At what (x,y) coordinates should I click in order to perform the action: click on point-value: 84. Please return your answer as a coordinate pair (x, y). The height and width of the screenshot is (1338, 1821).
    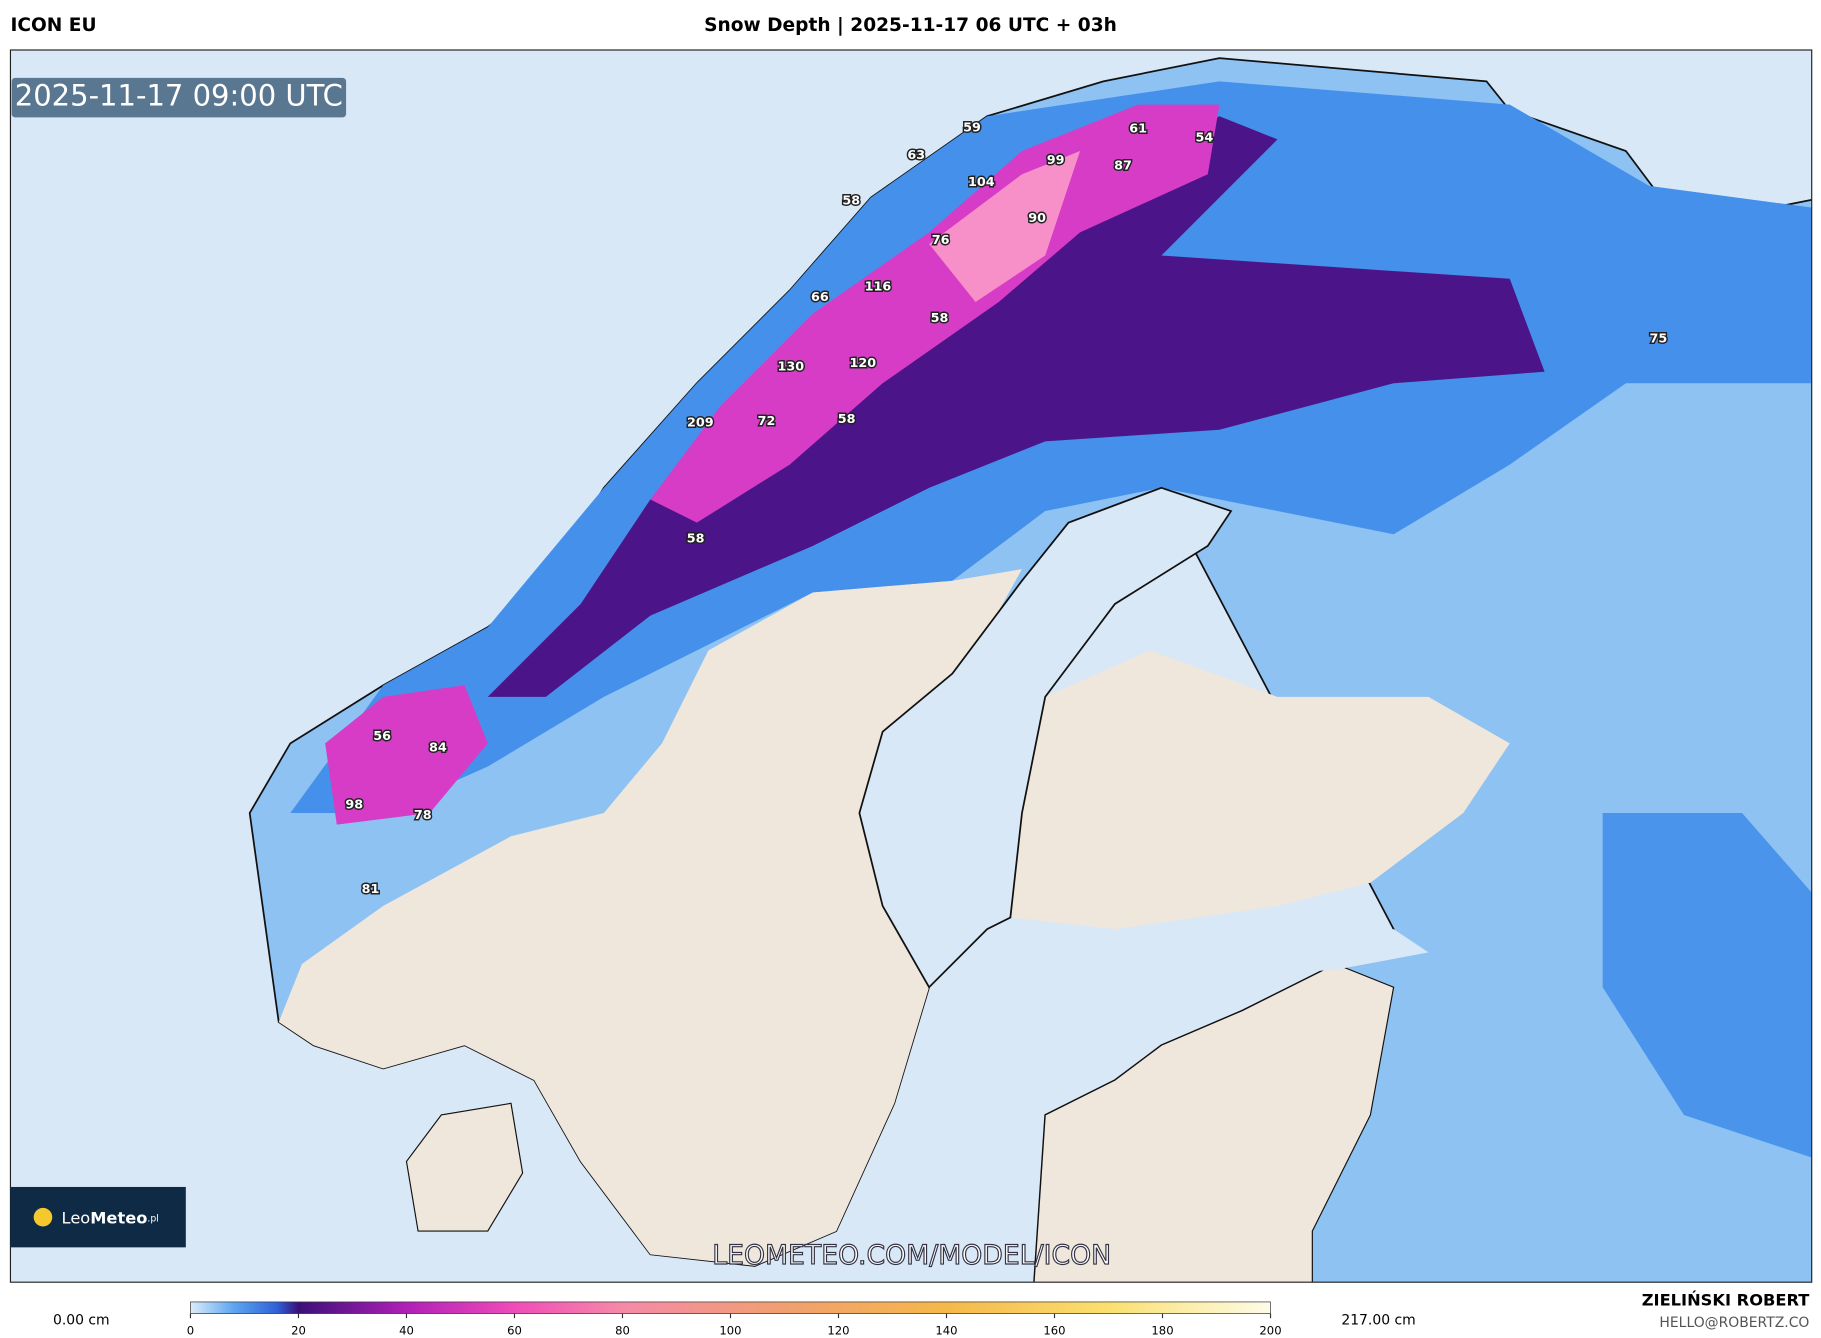
    Looking at the image, I should click on (438, 747).